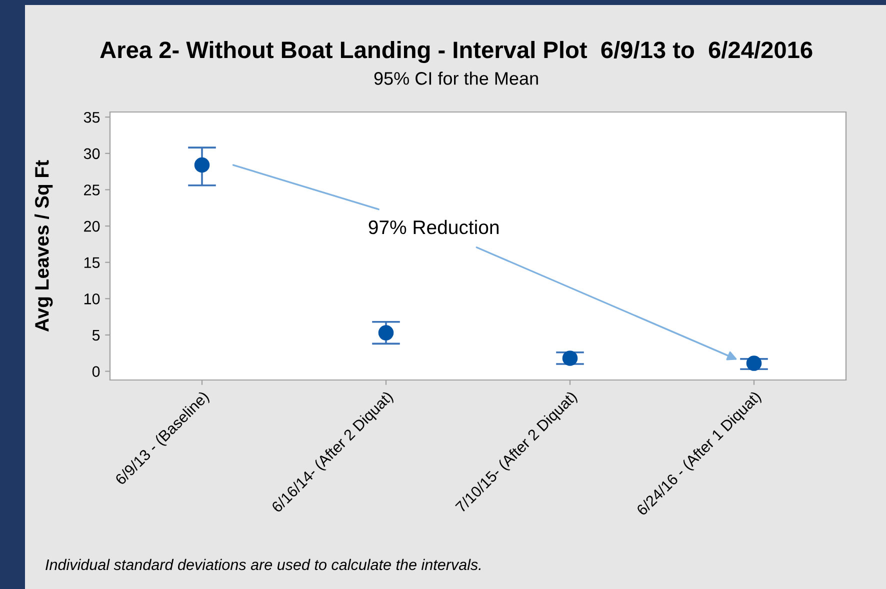 The image size is (886, 589). I want to click on annotation: 97% Reduction, so click(433, 227).